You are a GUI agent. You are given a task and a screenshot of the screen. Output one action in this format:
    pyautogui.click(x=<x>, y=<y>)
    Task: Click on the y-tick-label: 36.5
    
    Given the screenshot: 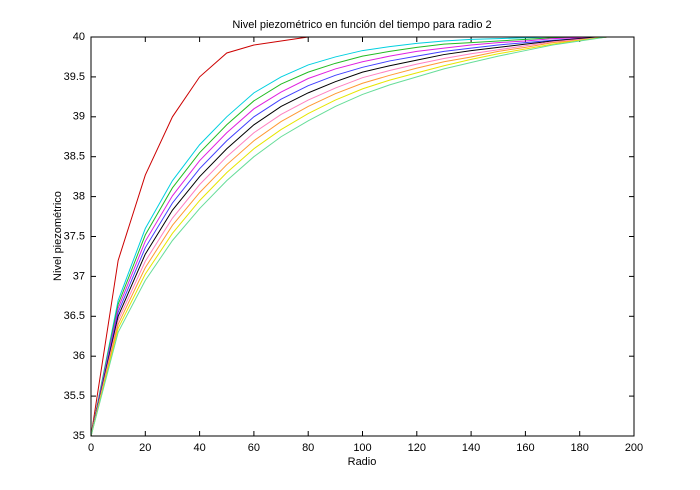 What is the action you would take?
    pyautogui.click(x=74, y=316)
    